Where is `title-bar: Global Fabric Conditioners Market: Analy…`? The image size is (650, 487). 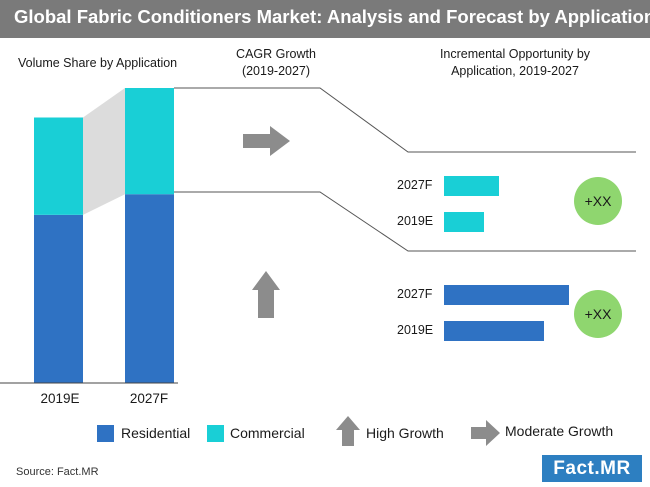
title-bar: Global Fabric Conditioners Market: Analy… is located at coordinates (325, 19).